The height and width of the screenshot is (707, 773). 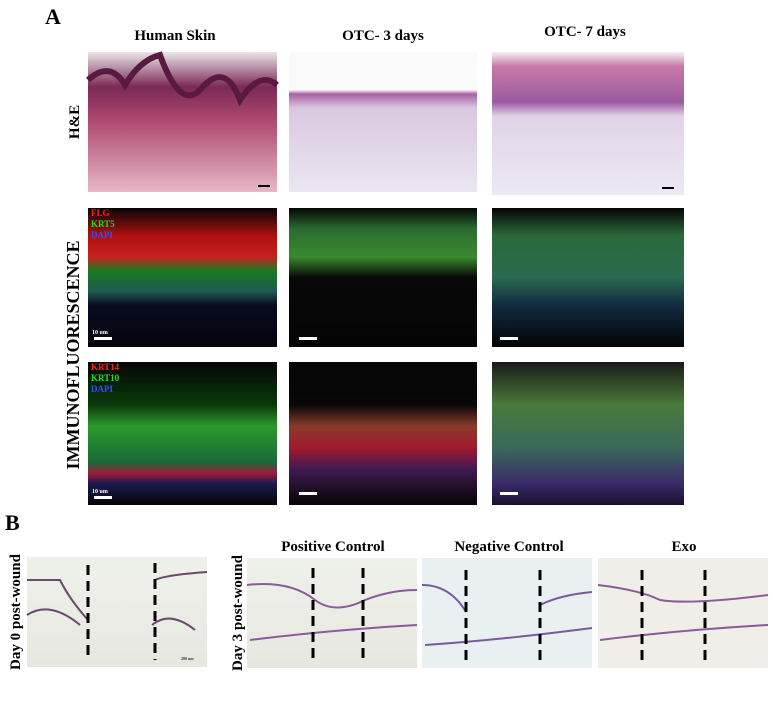 What do you see at coordinates (175, 36) in the screenshot?
I see `column-header: Human Skin` at bounding box center [175, 36].